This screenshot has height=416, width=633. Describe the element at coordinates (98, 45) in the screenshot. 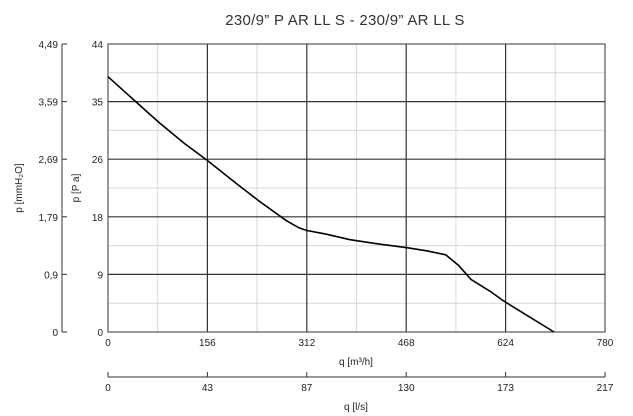

I see `y-tick-label: 44` at that location.